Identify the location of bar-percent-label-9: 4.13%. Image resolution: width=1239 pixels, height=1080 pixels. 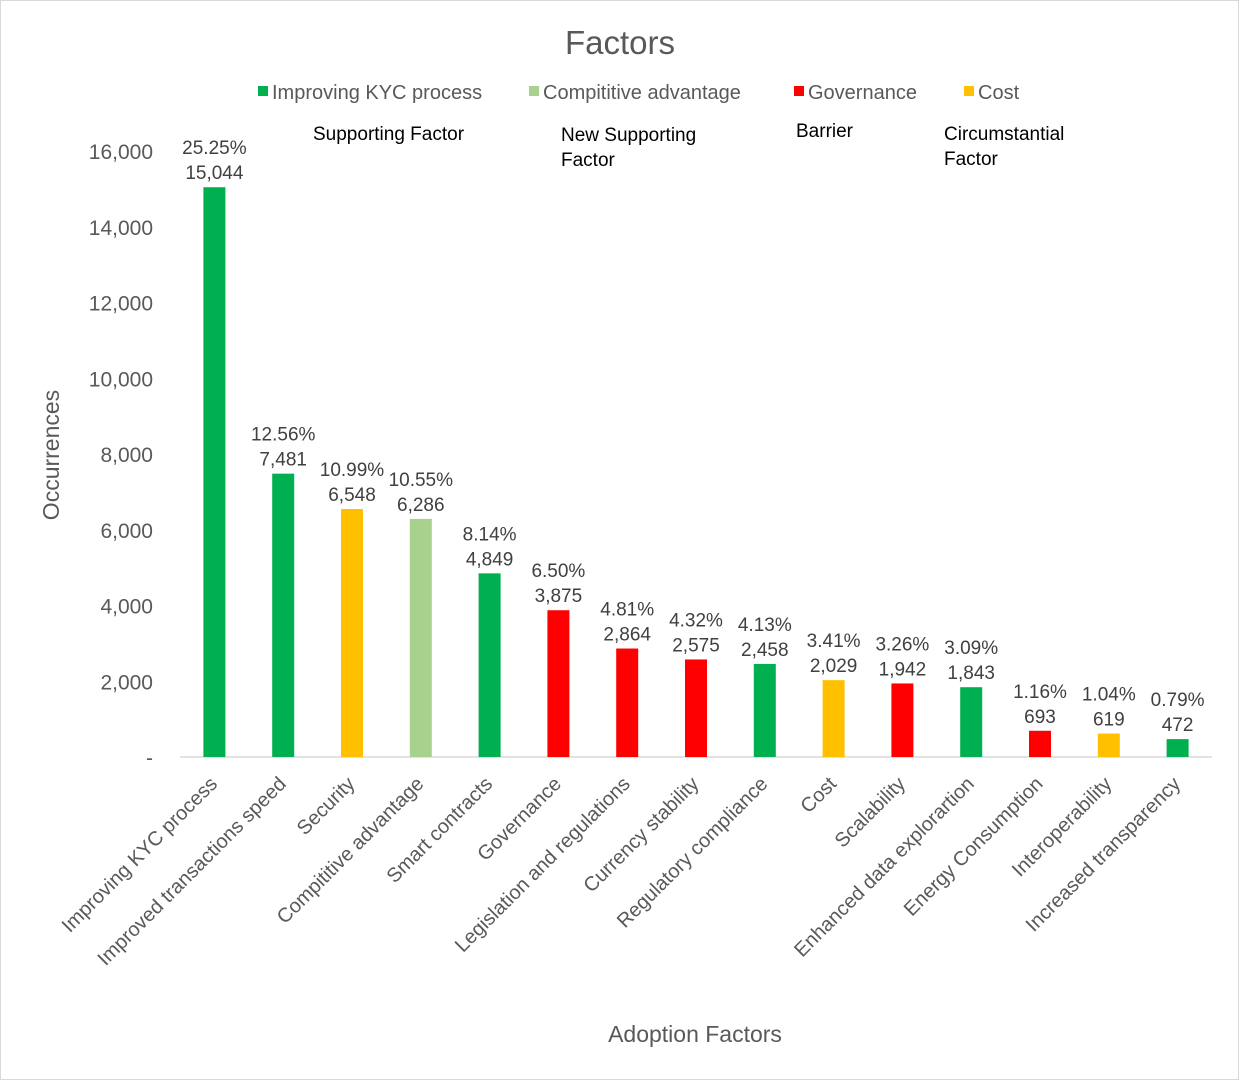
(765, 625).